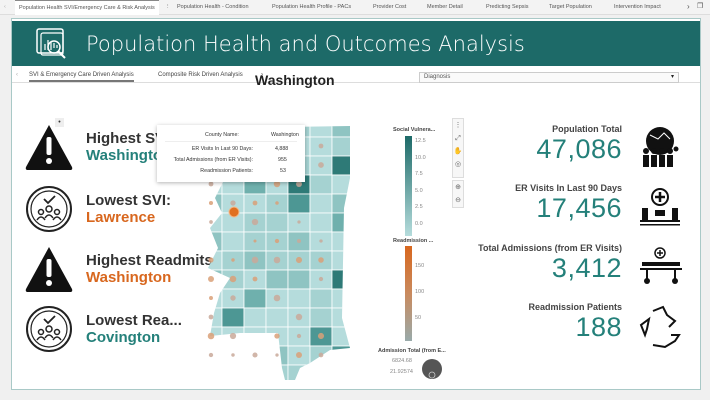 The image size is (710, 400). I want to click on pan-hand-icon: ✋, so click(458, 151).